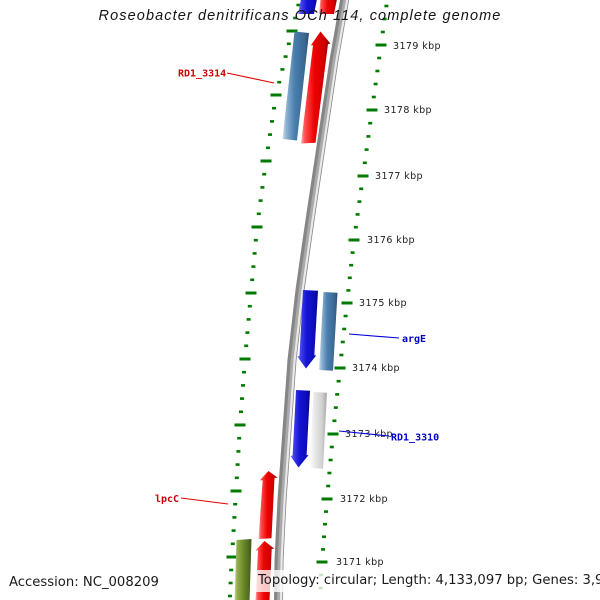 The image size is (600, 600). What do you see at coordinates (204, 501) in the screenshot?
I see `gene-label-lpcC-callout-line` at bounding box center [204, 501].